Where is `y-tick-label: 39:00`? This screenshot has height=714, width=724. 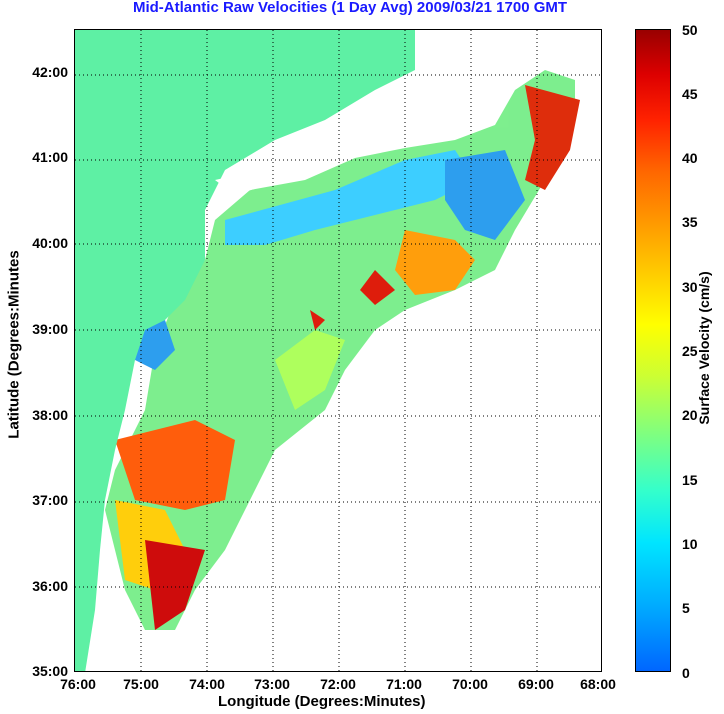 y-tick-label: 39:00 is located at coordinates (50, 329).